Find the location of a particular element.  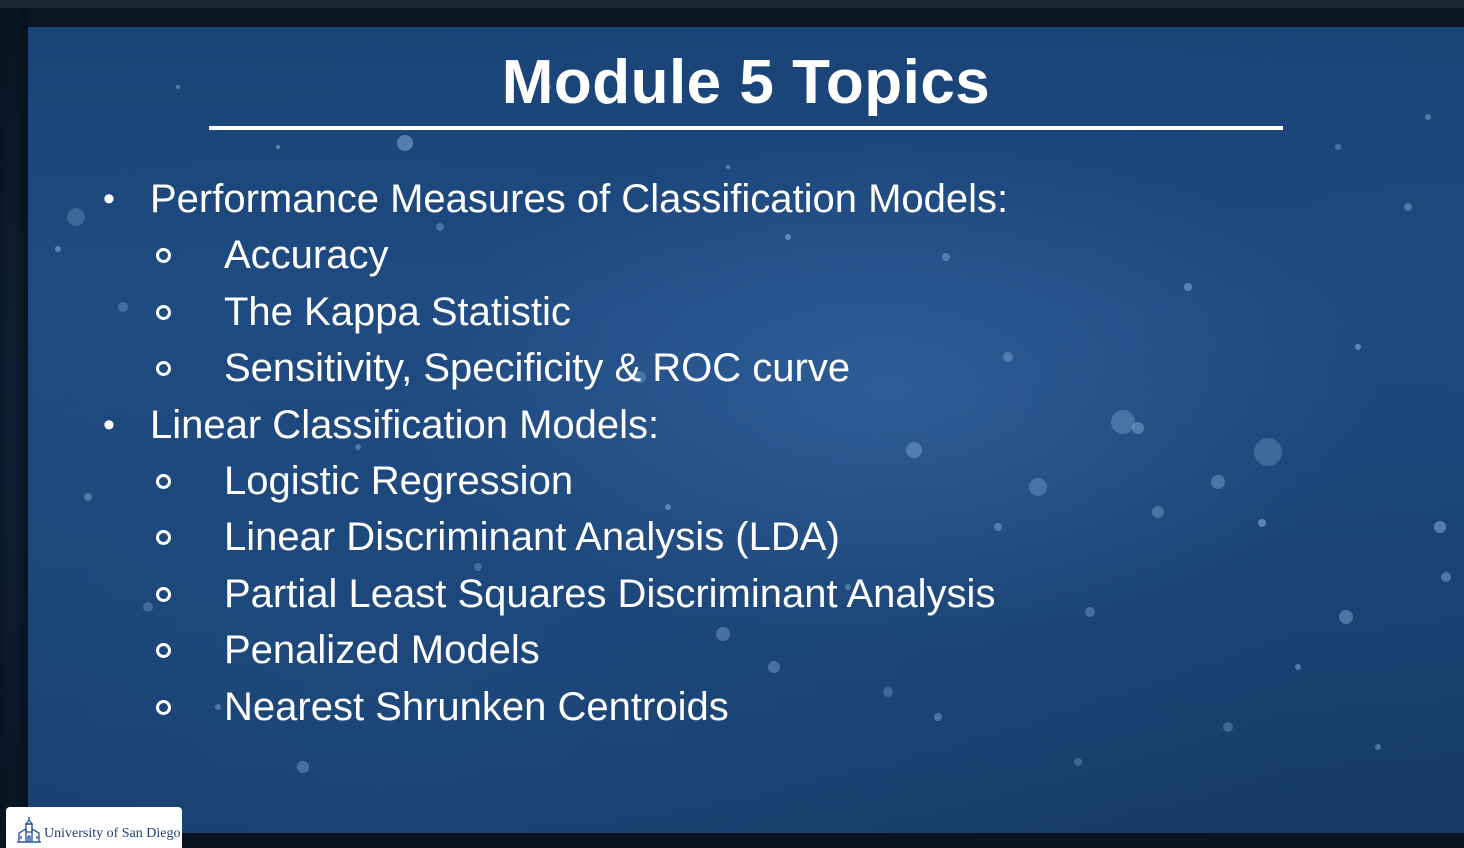

list-item-lda: Linear Discriminant Analysis (LDA) is located at coordinates (532, 537).